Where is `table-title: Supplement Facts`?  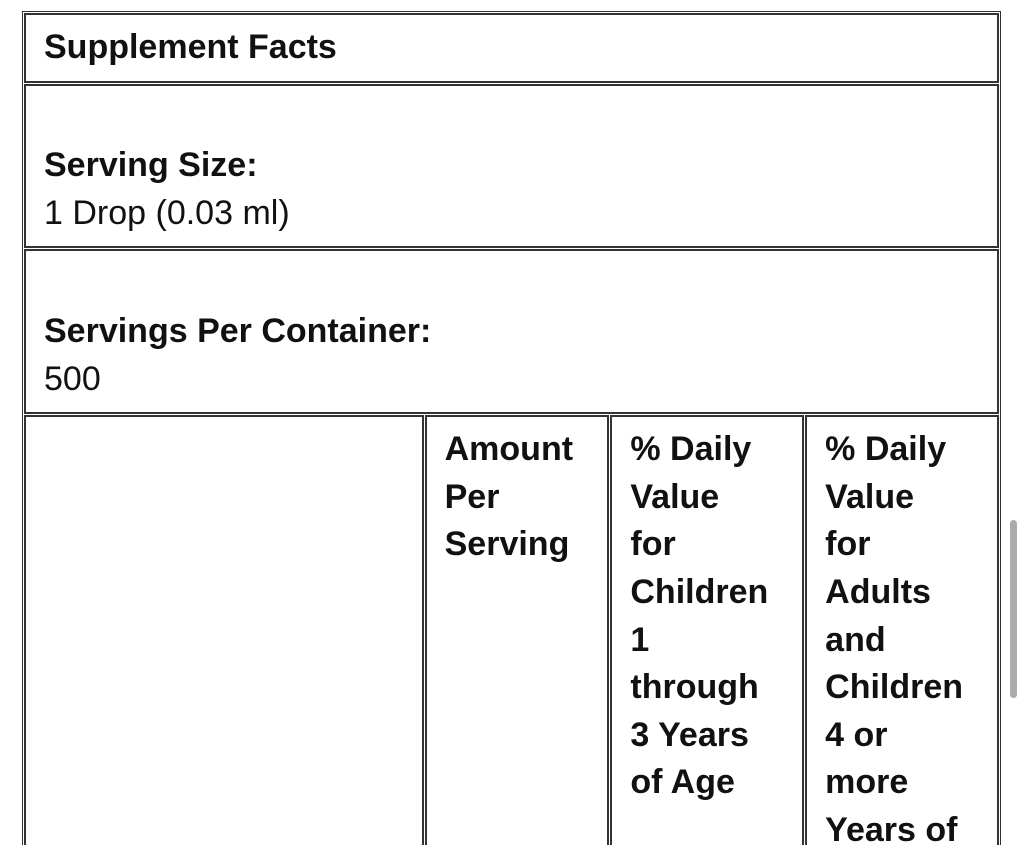 table-title: Supplement Facts is located at coordinates (511, 48).